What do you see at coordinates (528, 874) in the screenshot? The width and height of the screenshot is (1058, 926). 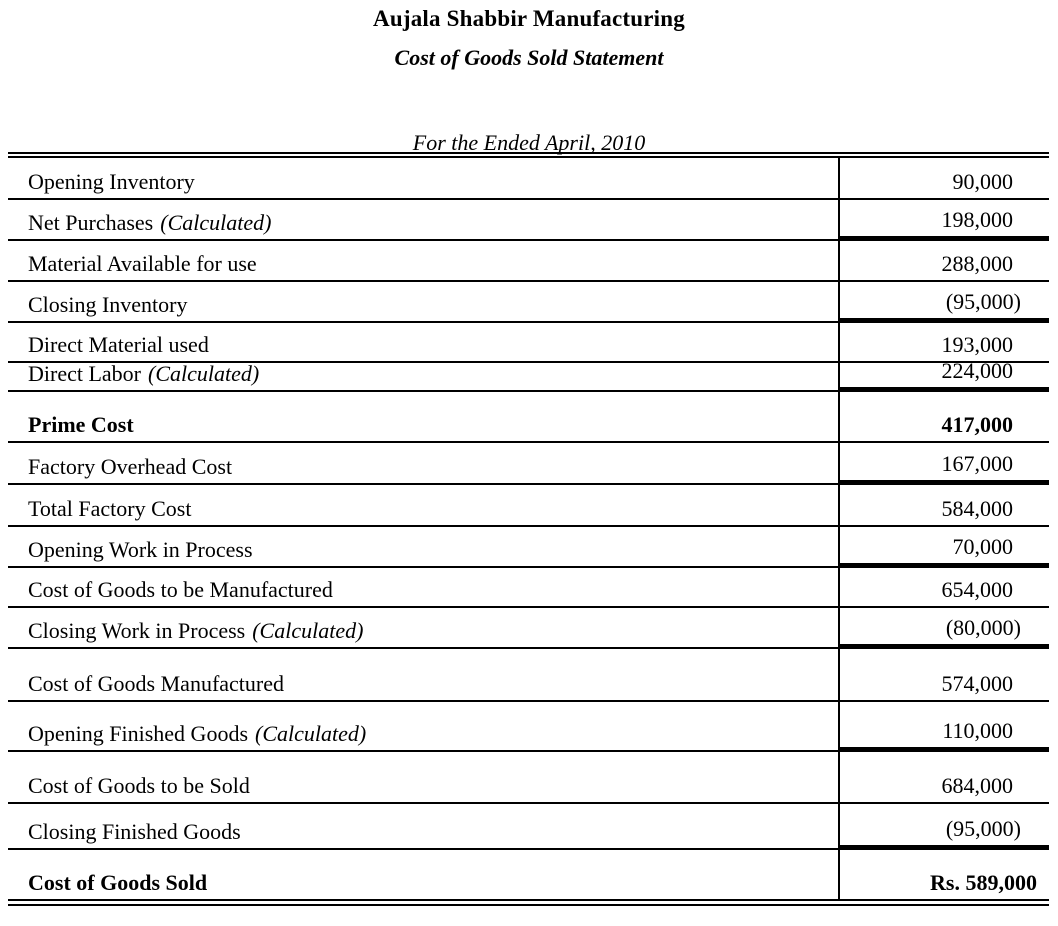 I see `table-row: Cost of Goods Sold Rs. 589,000` at bounding box center [528, 874].